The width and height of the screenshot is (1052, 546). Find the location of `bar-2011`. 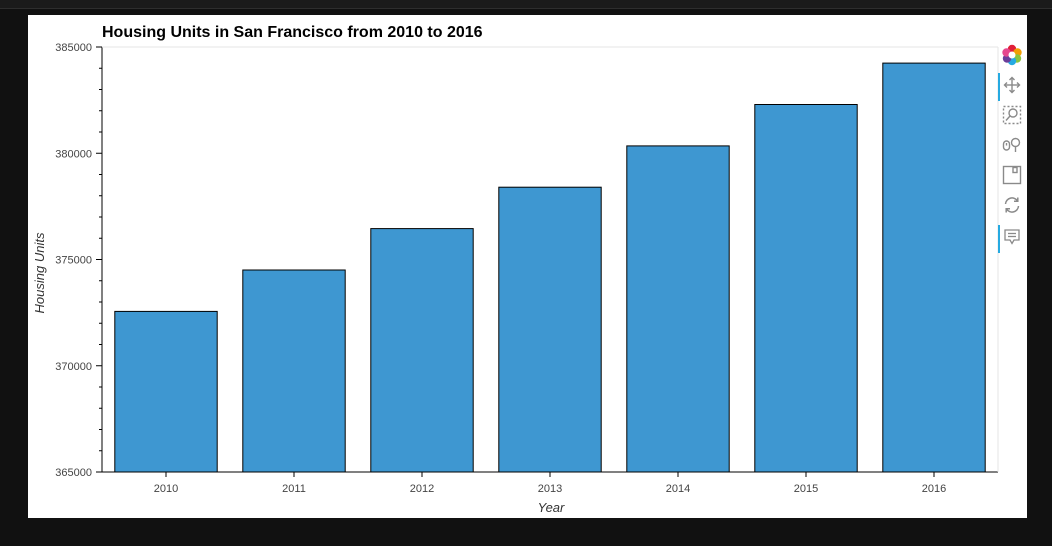

bar-2011 is located at coordinates (294, 371).